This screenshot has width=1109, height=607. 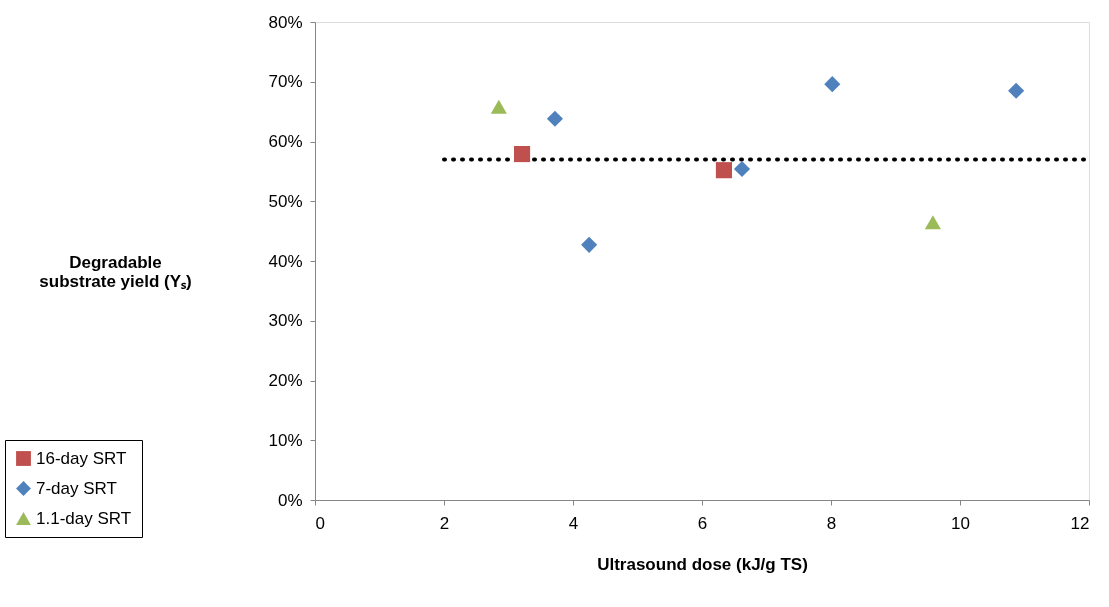 What do you see at coordinates (960, 523) in the screenshot?
I see `x-tick-label: 10` at bounding box center [960, 523].